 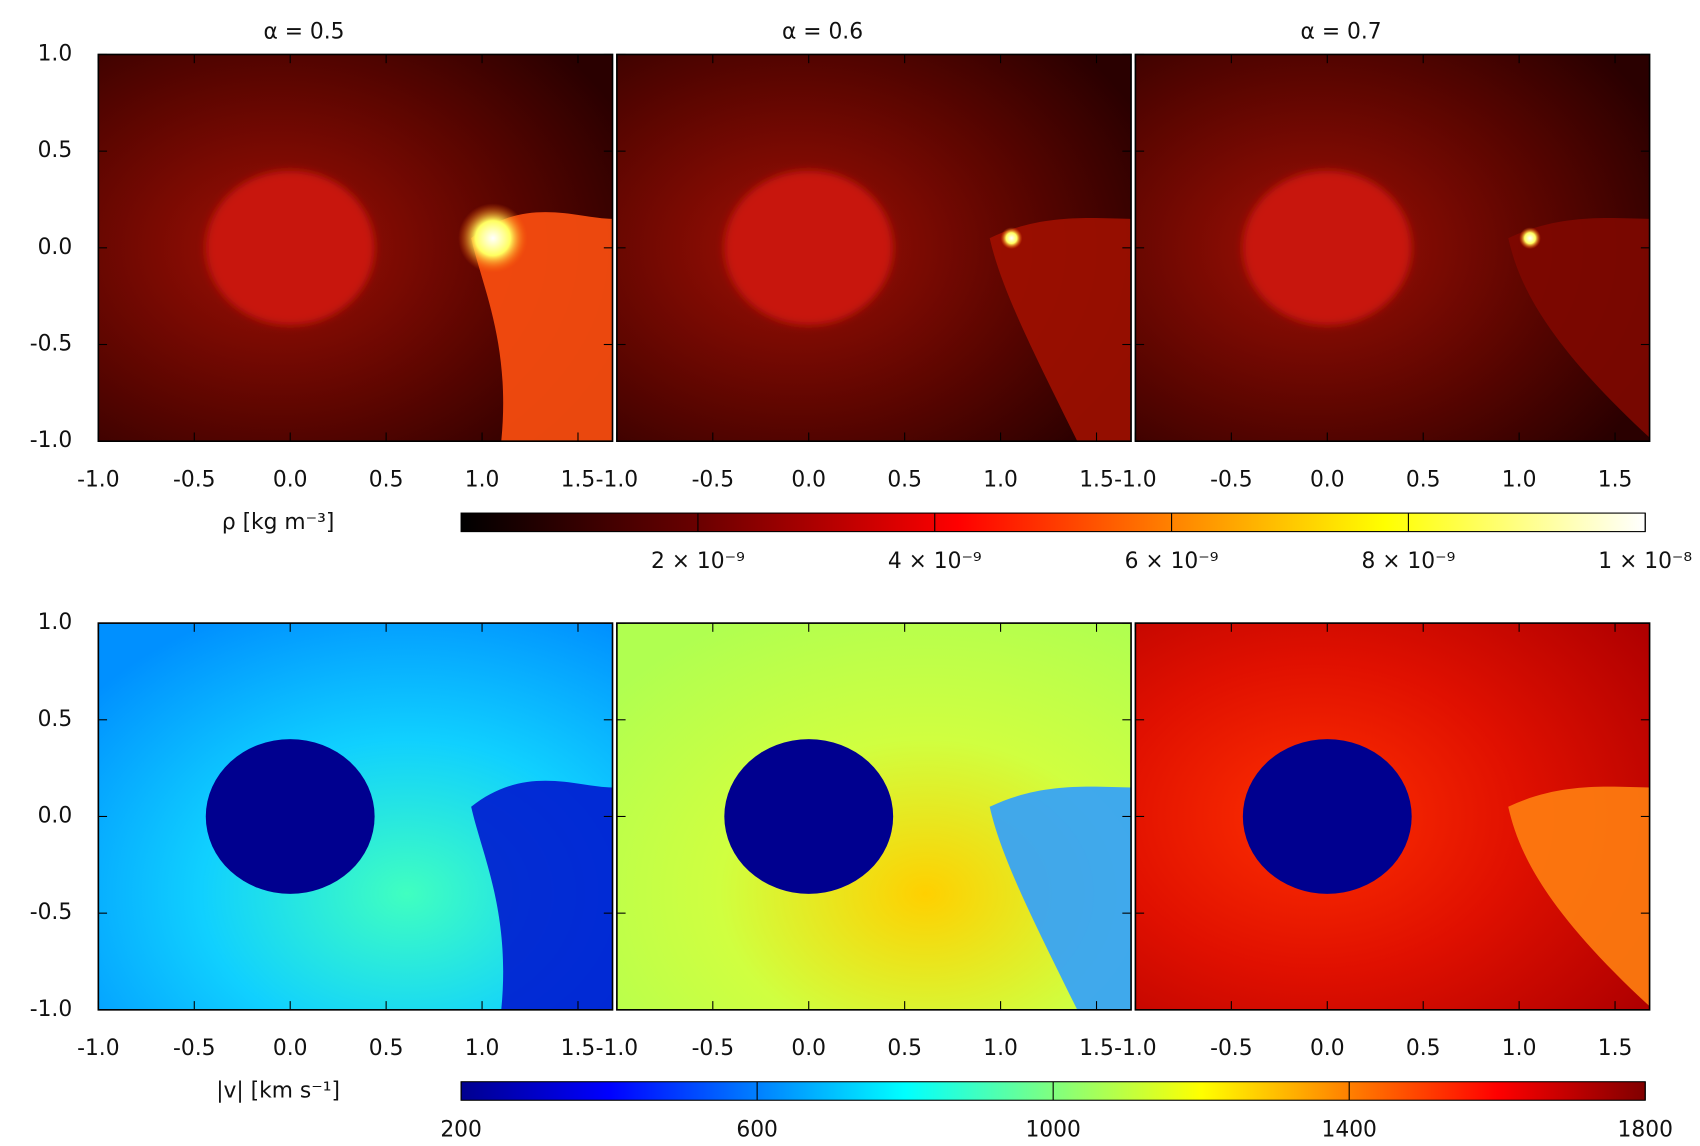 I want to click on colorbar-label: ρ [kg m⁻³], so click(x=278, y=522).